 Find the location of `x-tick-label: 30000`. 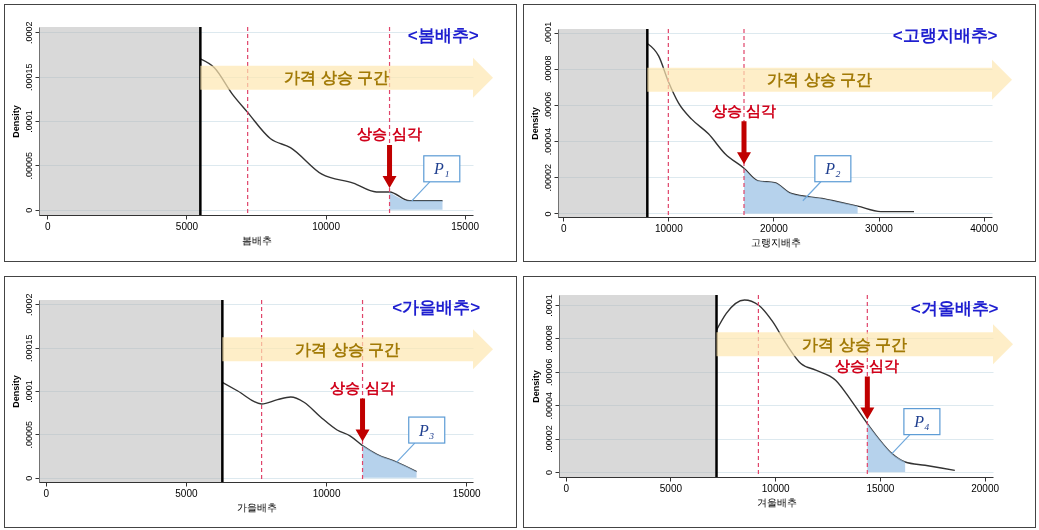

x-tick-label: 30000 is located at coordinates (879, 228).